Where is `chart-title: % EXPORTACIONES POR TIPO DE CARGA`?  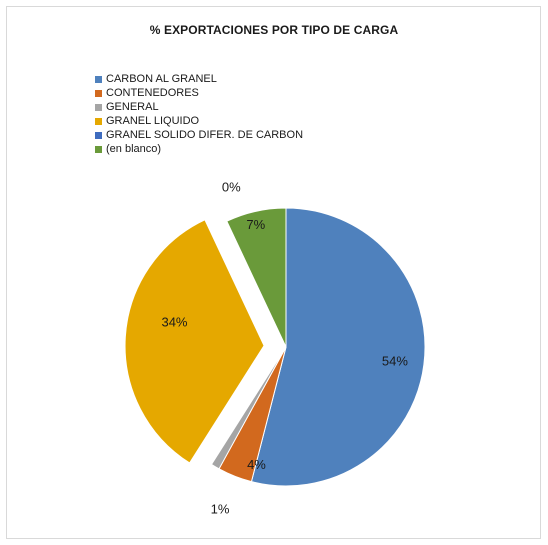 chart-title: % EXPORTACIONES POR TIPO DE CARGA is located at coordinates (274, 30).